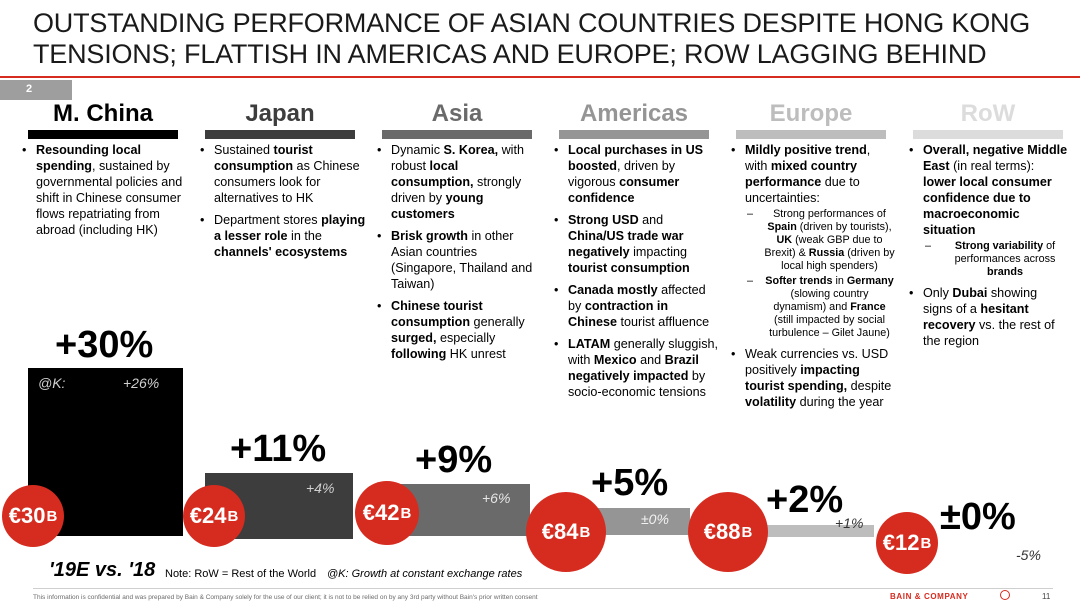  I want to click on region-header-row: RoW, so click(988, 113).